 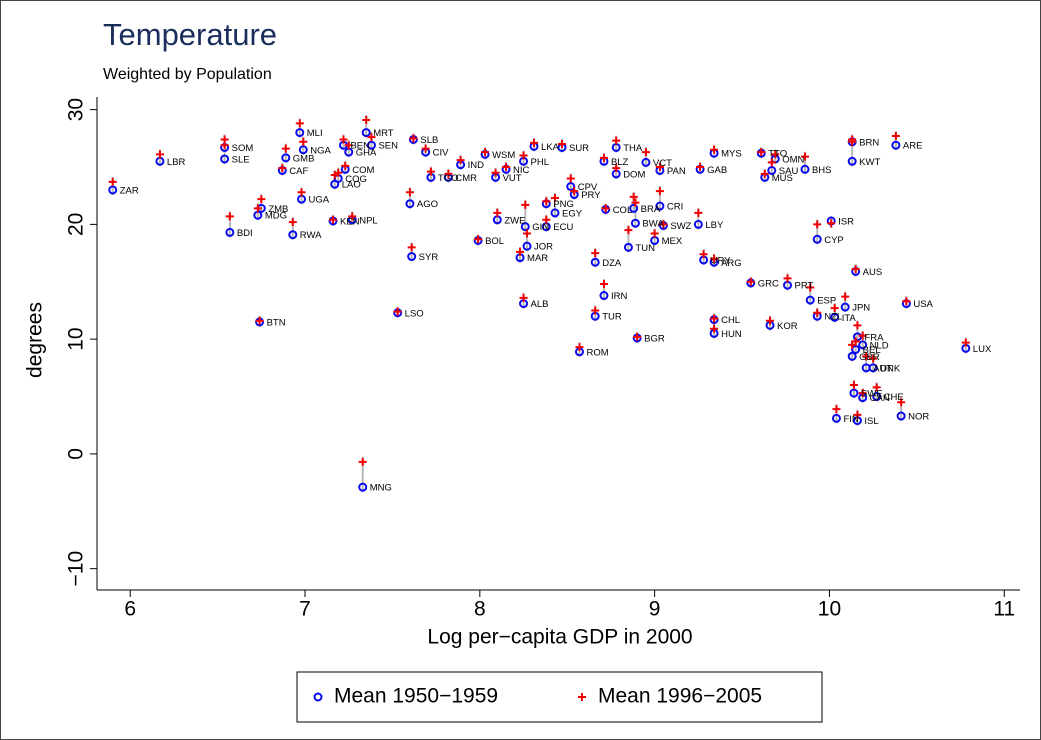 I want to click on point-label: KOR, so click(x=787, y=326).